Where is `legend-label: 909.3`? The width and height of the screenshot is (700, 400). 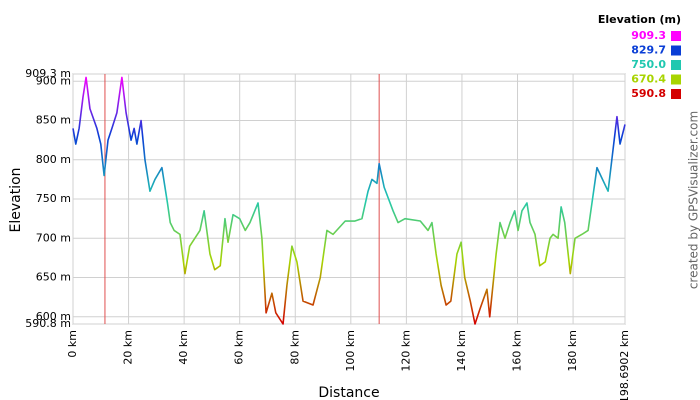 legend-label: 909.3 is located at coordinates (648, 35).